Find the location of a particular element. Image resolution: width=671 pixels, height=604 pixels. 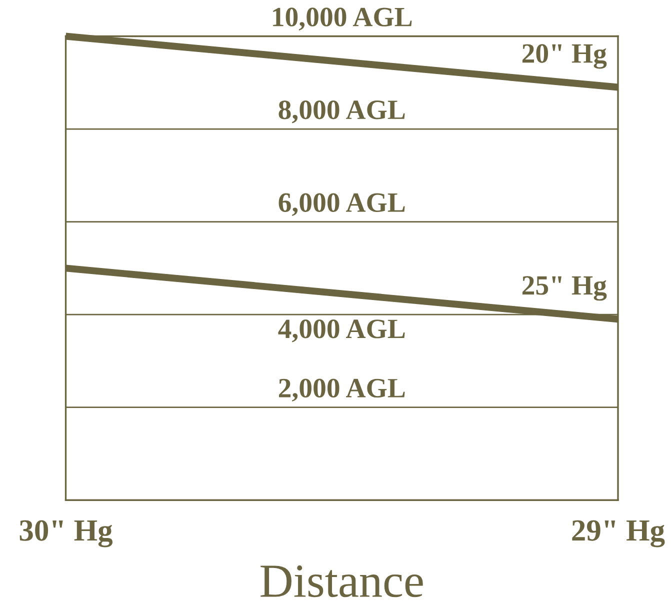

ref-line-label: 8,000 AGL is located at coordinates (341, 112).